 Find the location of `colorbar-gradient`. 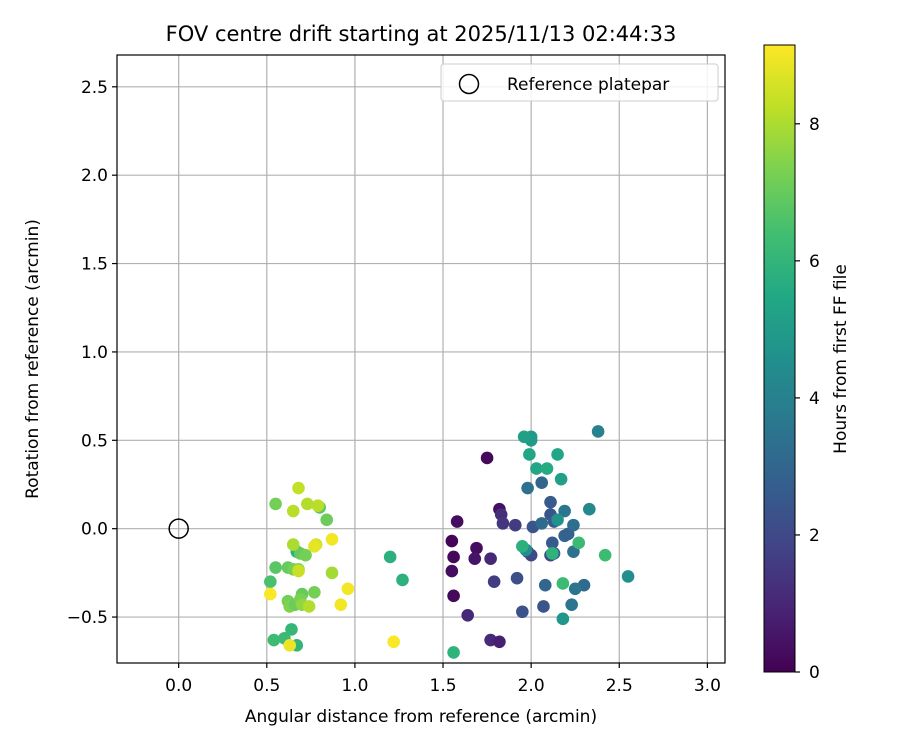

colorbar-gradient is located at coordinates (779, 358).